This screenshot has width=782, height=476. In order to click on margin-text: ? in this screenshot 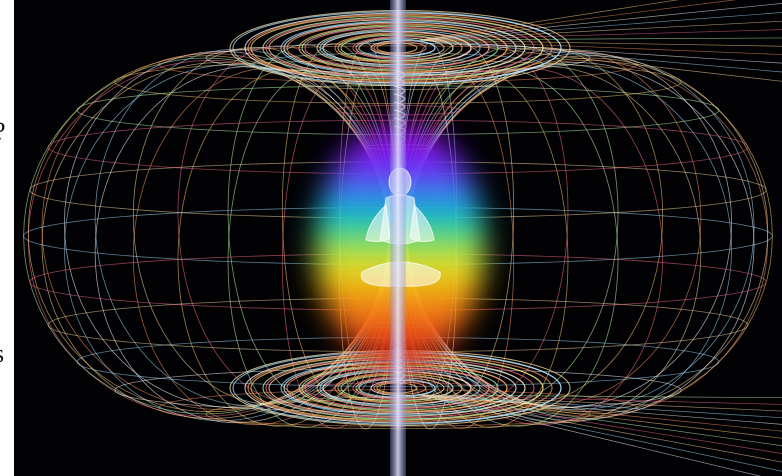, I will do `click(3, 131)`.